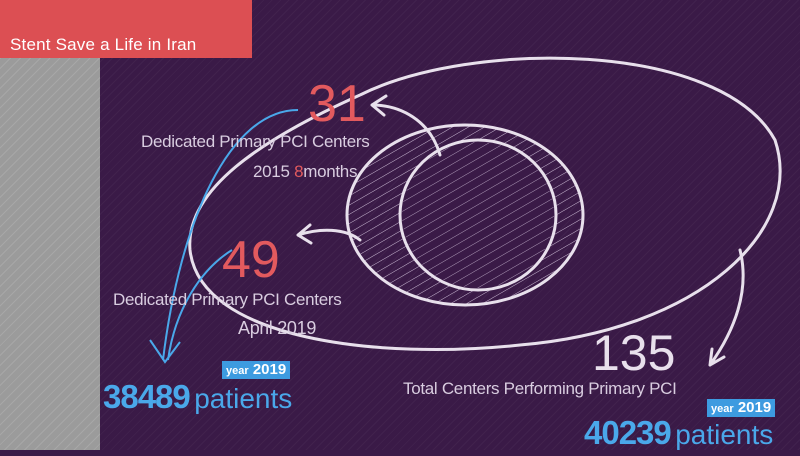 The image size is (800, 456). Describe the element at coordinates (269, 369) in the screenshot. I see `year-left: 2019` at that location.